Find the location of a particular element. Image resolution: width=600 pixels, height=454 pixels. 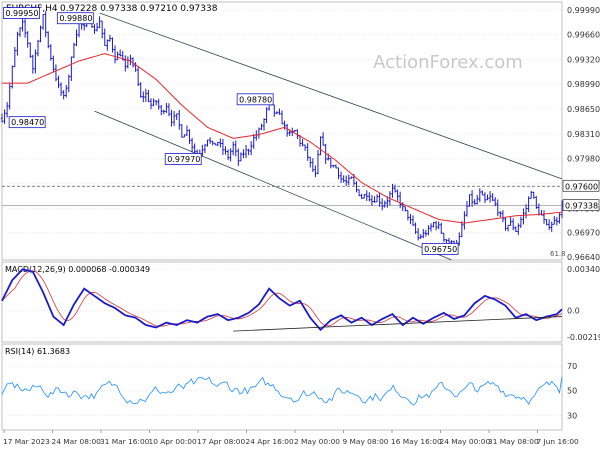

price-y-tick: 0.96640 is located at coordinates (583, 257).